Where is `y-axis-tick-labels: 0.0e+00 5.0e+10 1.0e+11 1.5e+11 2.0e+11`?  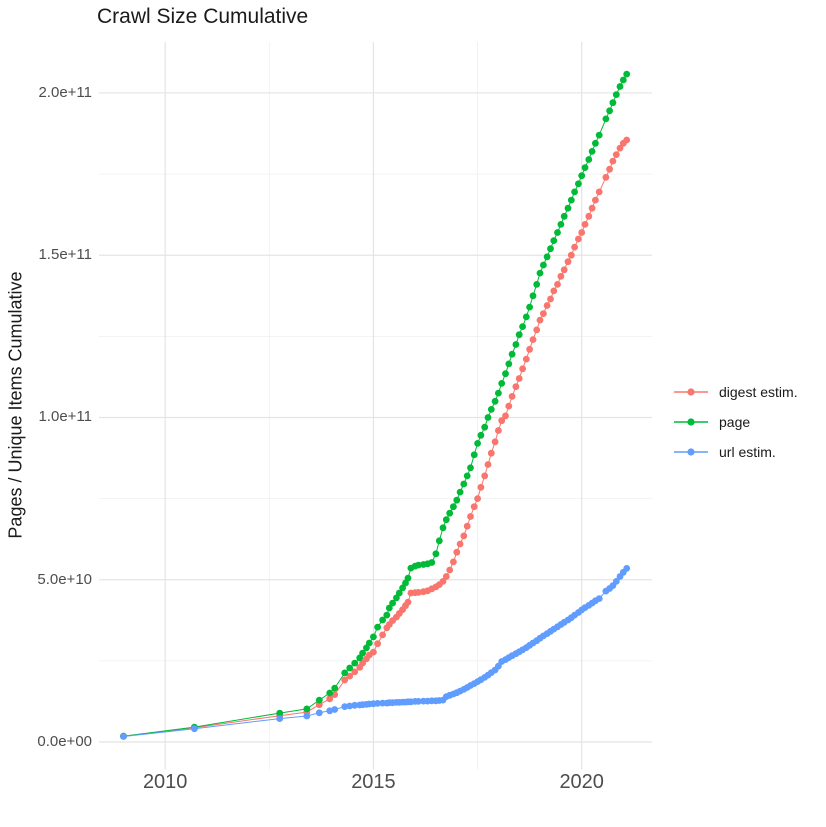
y-axis-tick-labels: 0.0e+00 5.0e+10 1.0e+11 1.5e+11 2.0e+11 is located at coordinates (46, 413).